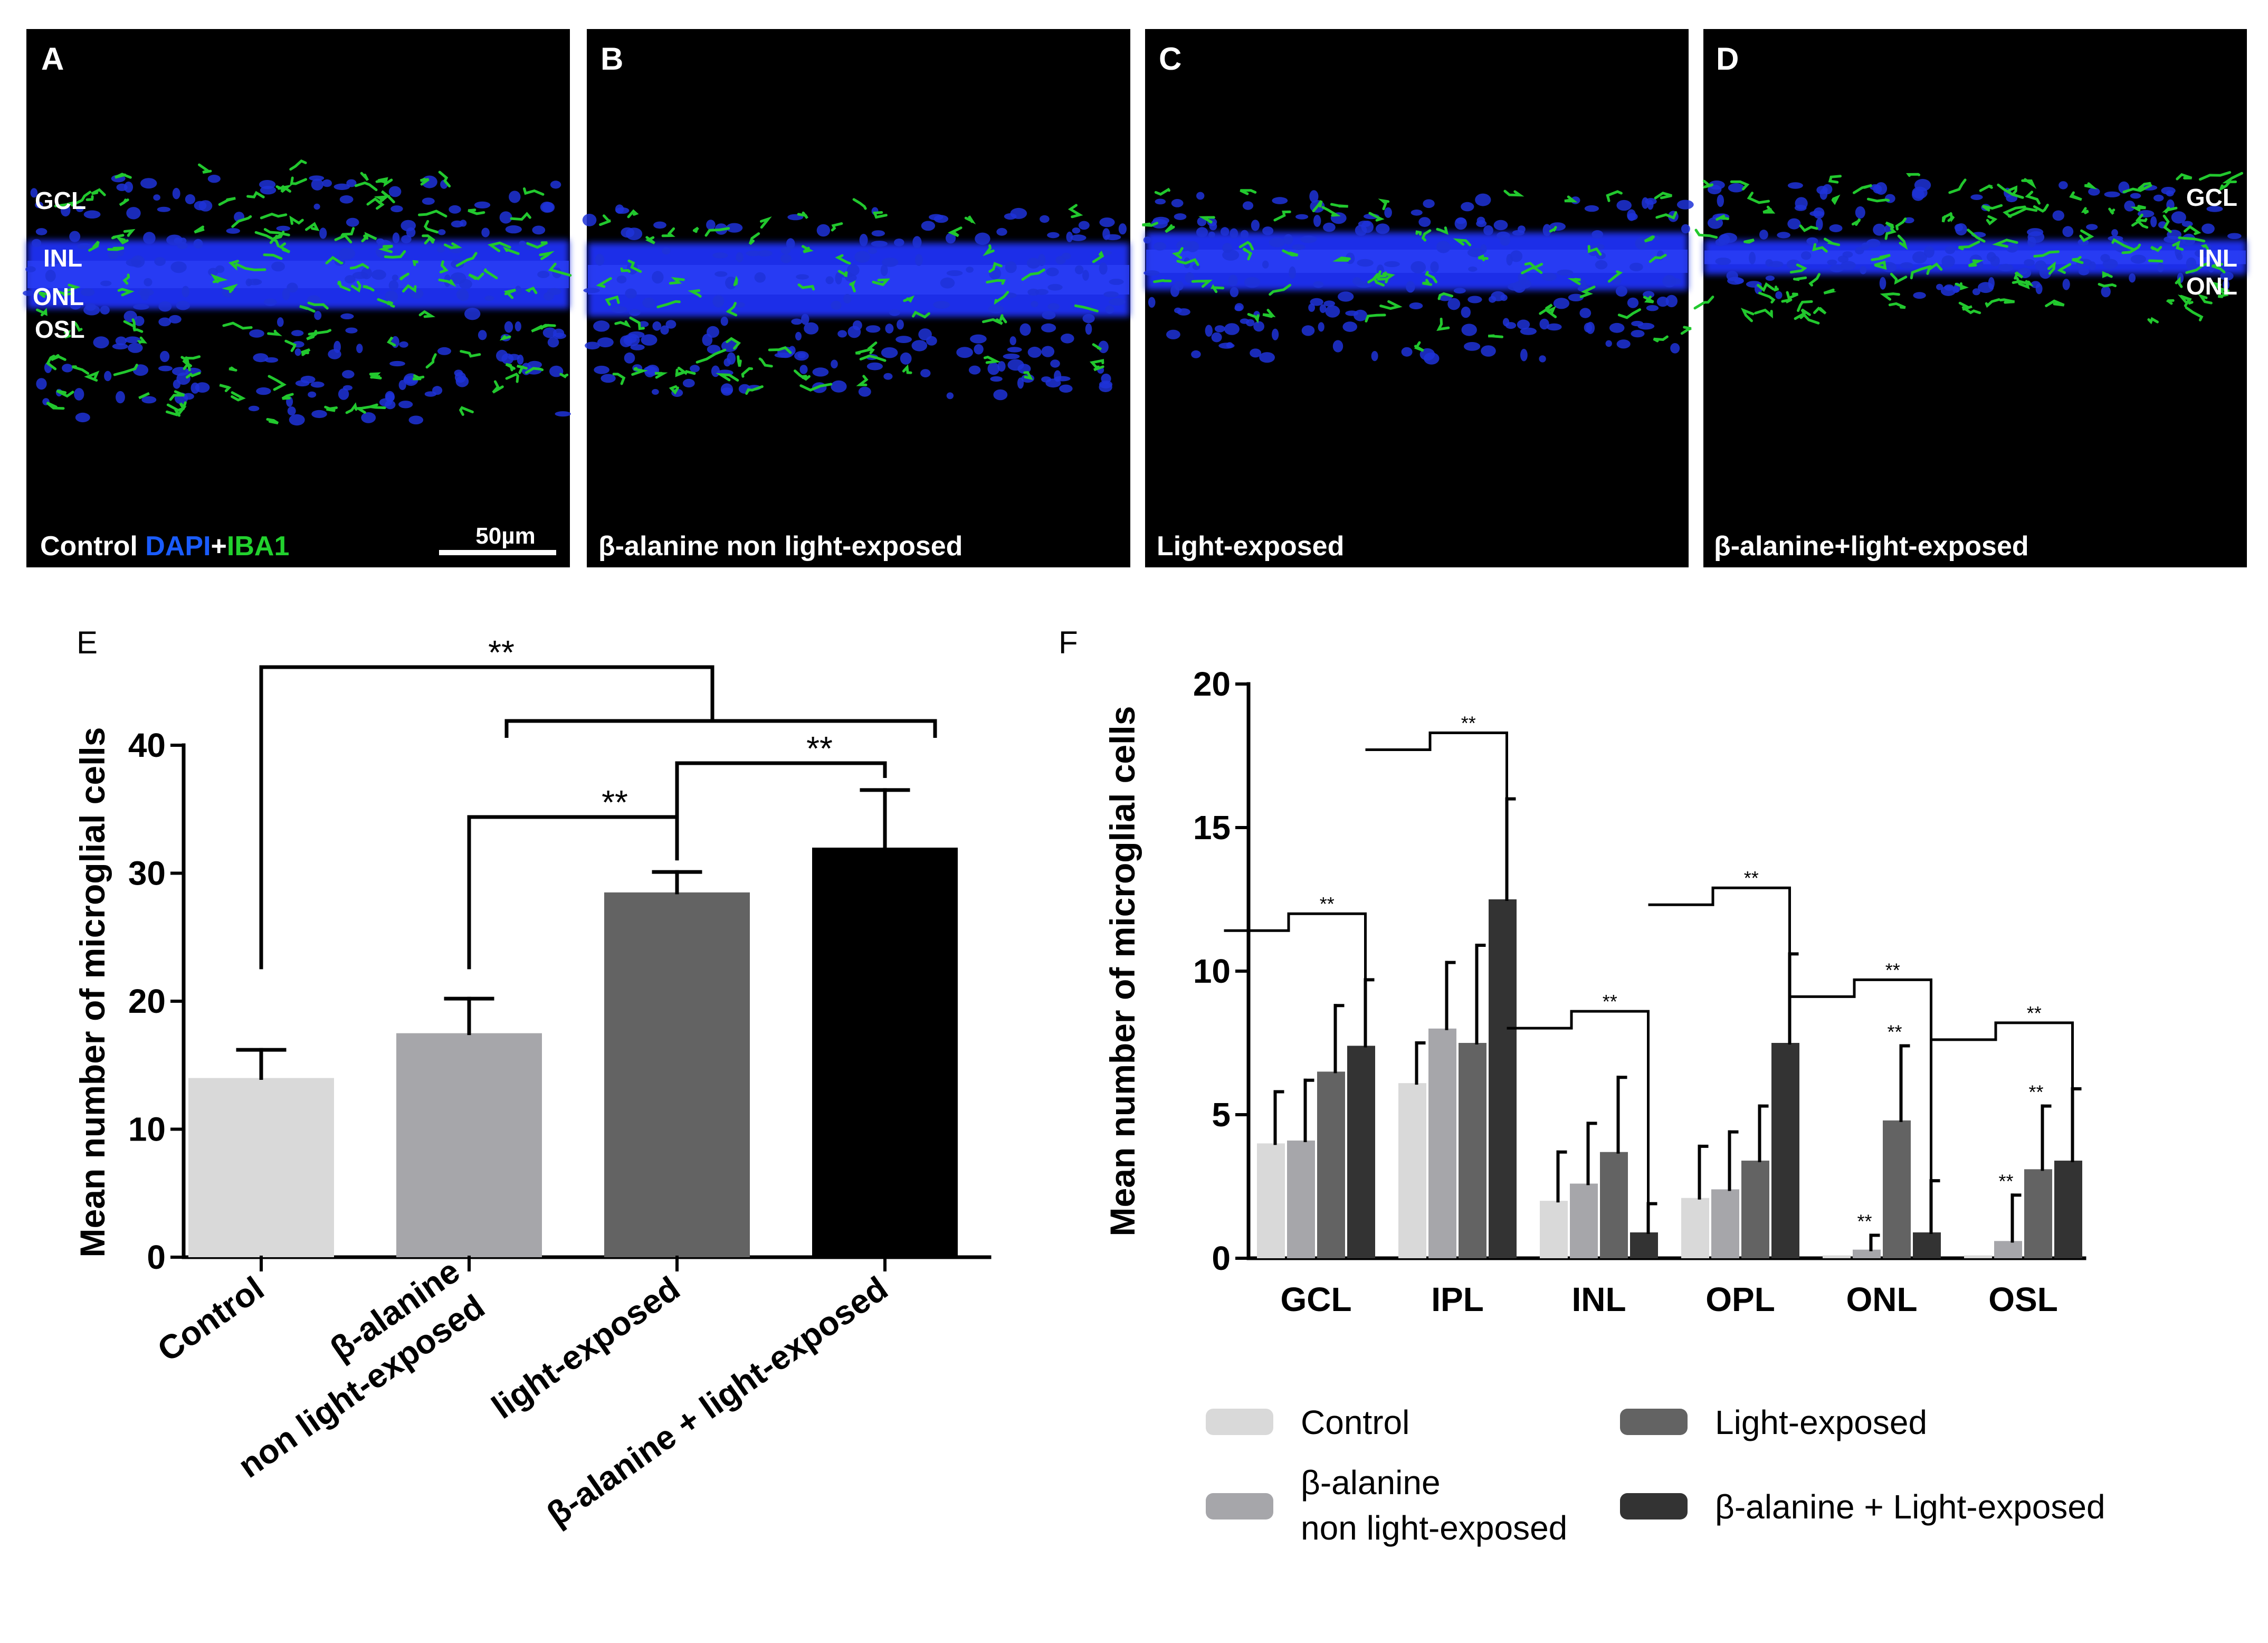  What do you see at coordinates (1434, 1505) in the screenshot?
I see `f-legend-label: β-alanine non light-exposed` at bounding box center [1434, 1505].